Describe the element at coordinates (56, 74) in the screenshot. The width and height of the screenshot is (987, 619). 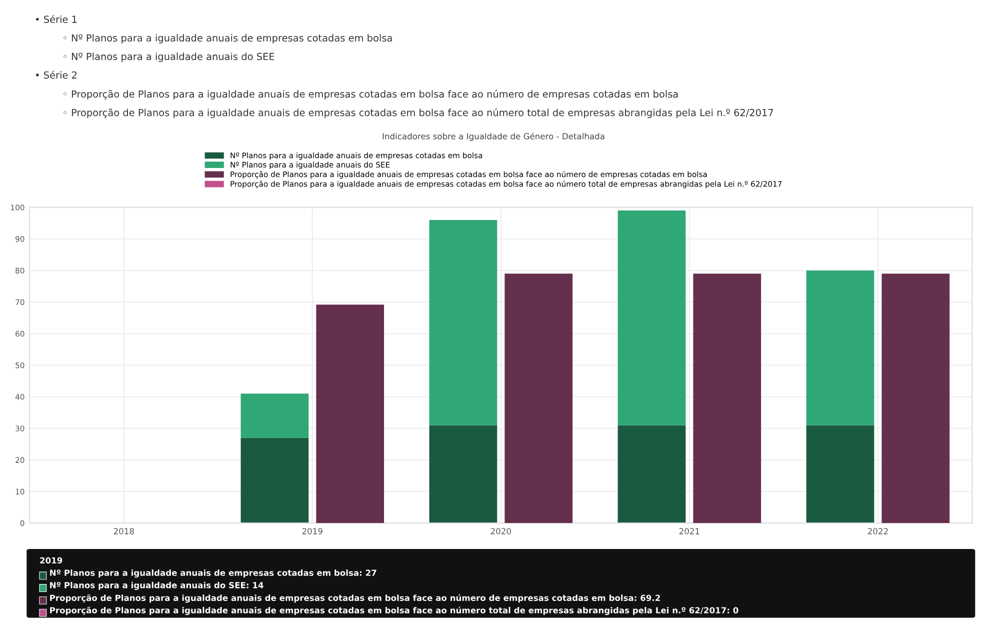
I see `text: • Série 2` at that location.